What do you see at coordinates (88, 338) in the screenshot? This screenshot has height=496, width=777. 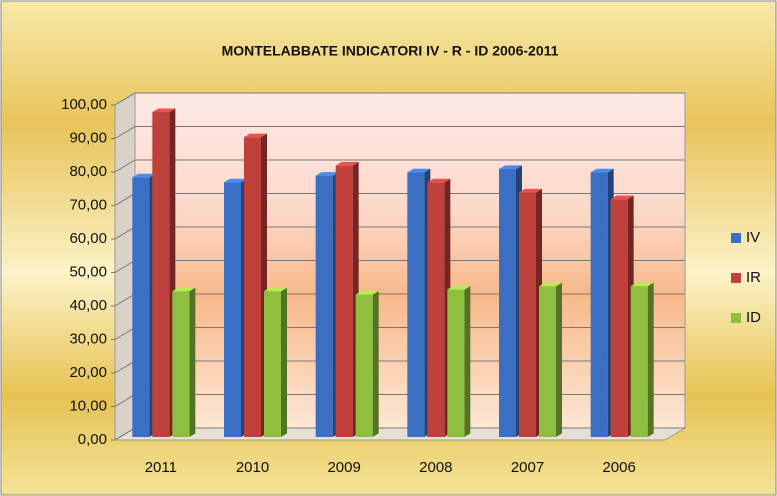 I see `y-tick-label: 30,00` at bounding box center [88, 338].